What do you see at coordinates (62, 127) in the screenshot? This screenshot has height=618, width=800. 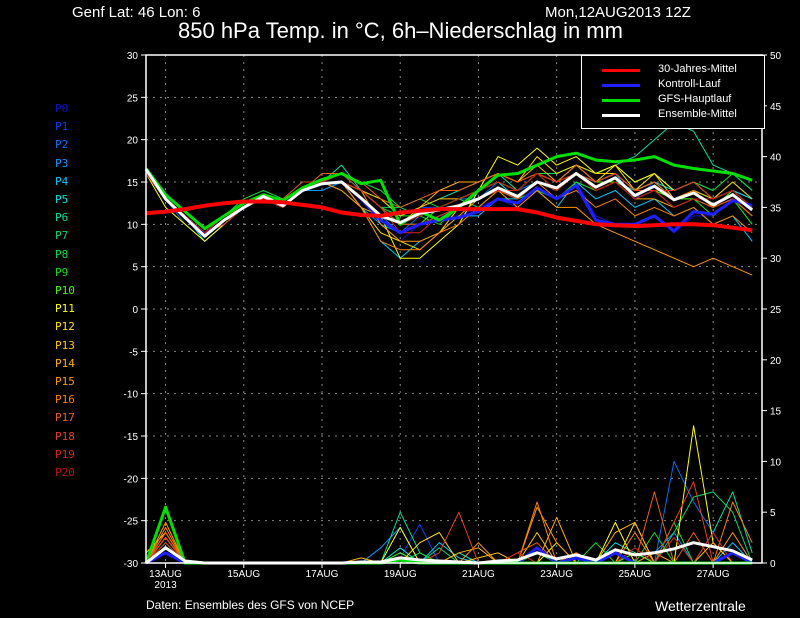 I see `member-label-p1: P1` at bounding box center [62, 127].